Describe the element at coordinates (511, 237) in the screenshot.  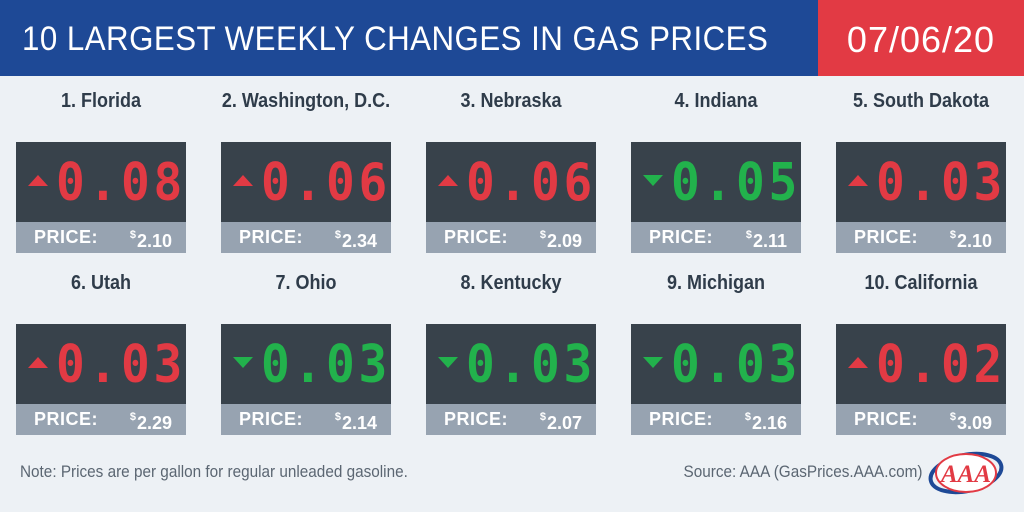
I see `price-bar: PRICE: $2.09` at that location.